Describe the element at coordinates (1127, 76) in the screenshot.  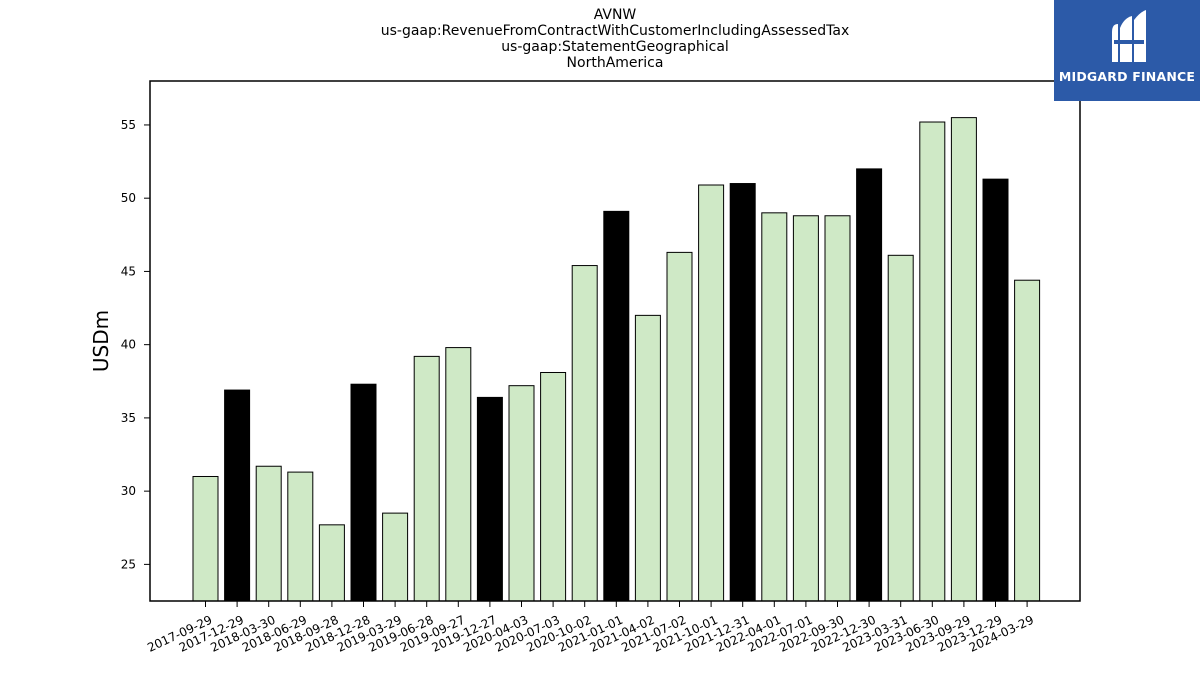
I see `logo-text: MIDGARD FINANCE` at that location.